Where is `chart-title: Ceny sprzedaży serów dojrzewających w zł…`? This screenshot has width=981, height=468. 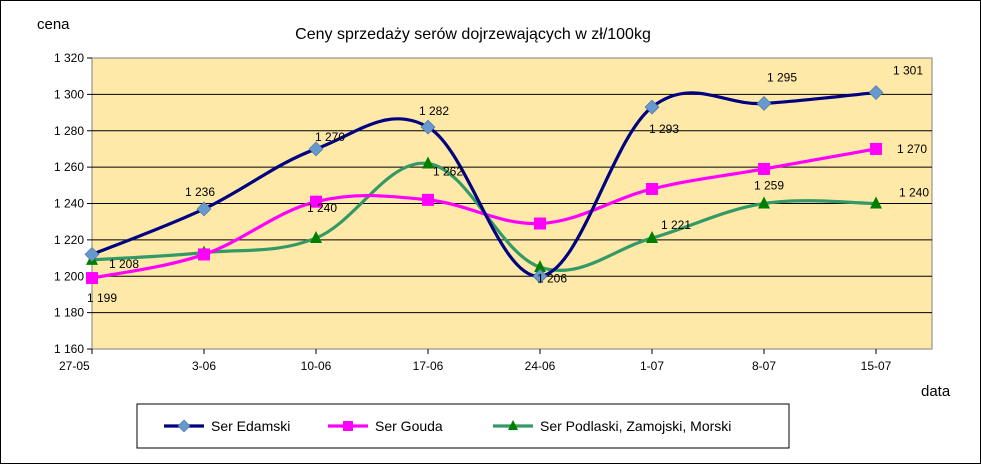
chart-title: Ceny sprzedaży serów dojrzewających w zł… is located at coordinates (473, 34).